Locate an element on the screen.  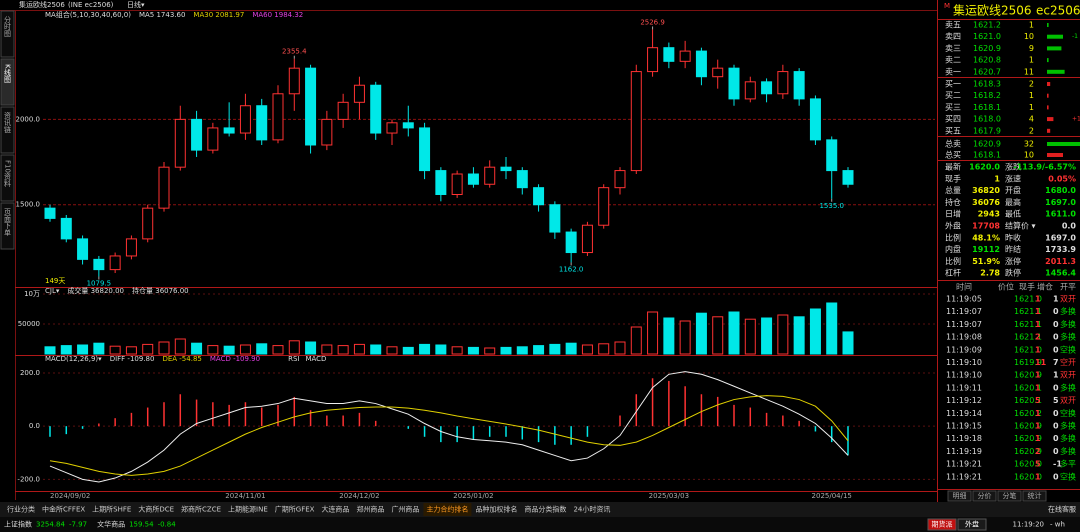
market-tab-box is located at coordinates (447, 509).